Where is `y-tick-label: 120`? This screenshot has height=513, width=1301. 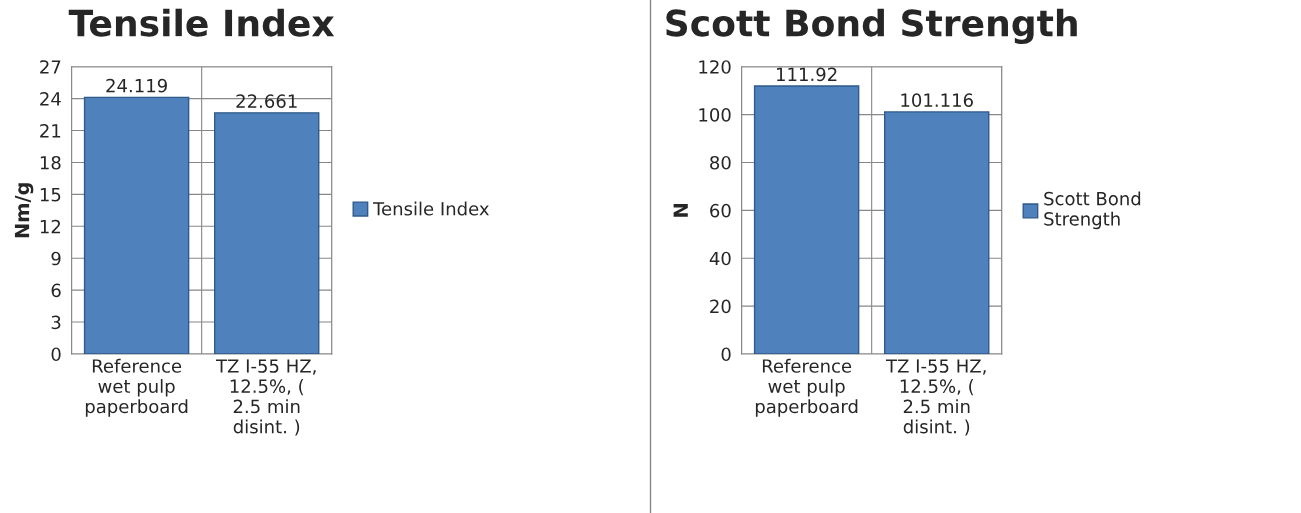
y-tick-label: 120 is located at coordinates (715, 67).